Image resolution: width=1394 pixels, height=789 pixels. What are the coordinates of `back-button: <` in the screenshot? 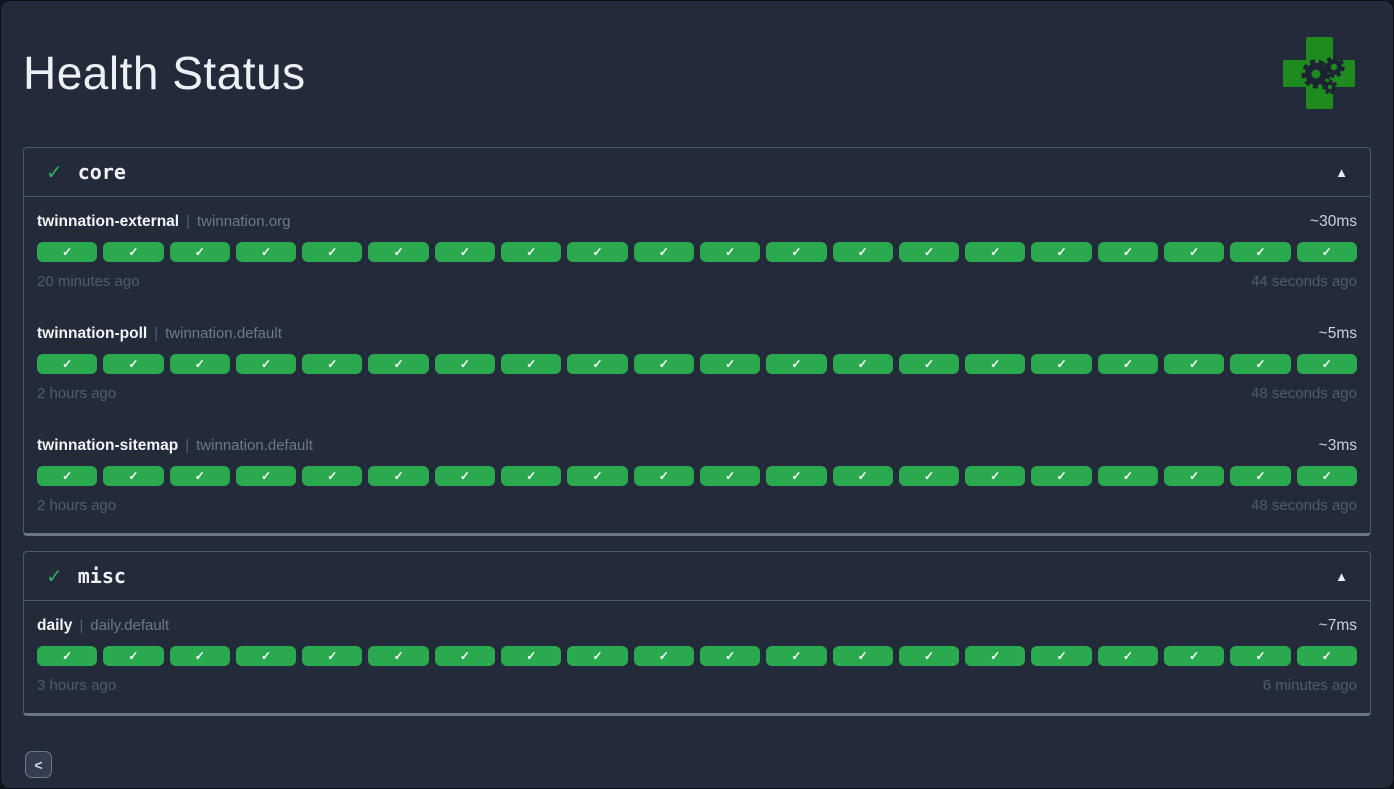 It's located at (38, 764).